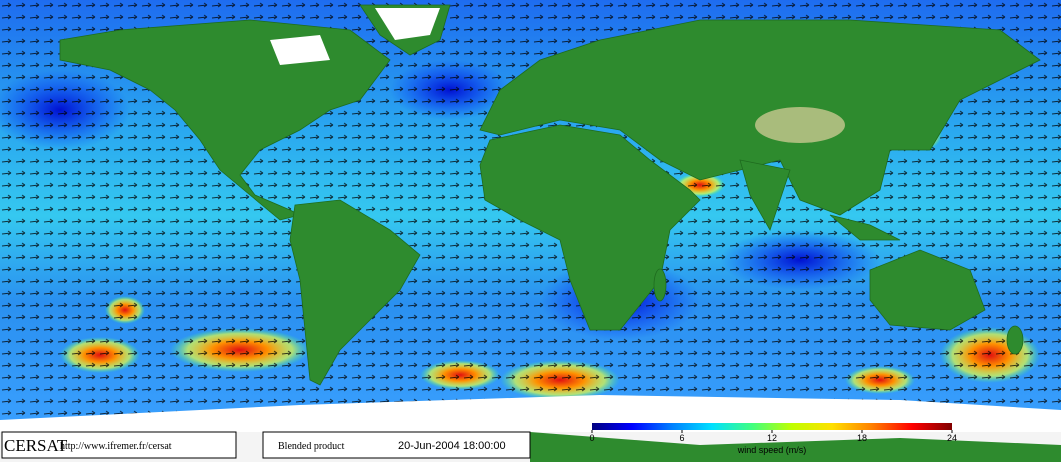  I want to click on url: http://www.ifremer.fr/cersat, so click(116, 446).